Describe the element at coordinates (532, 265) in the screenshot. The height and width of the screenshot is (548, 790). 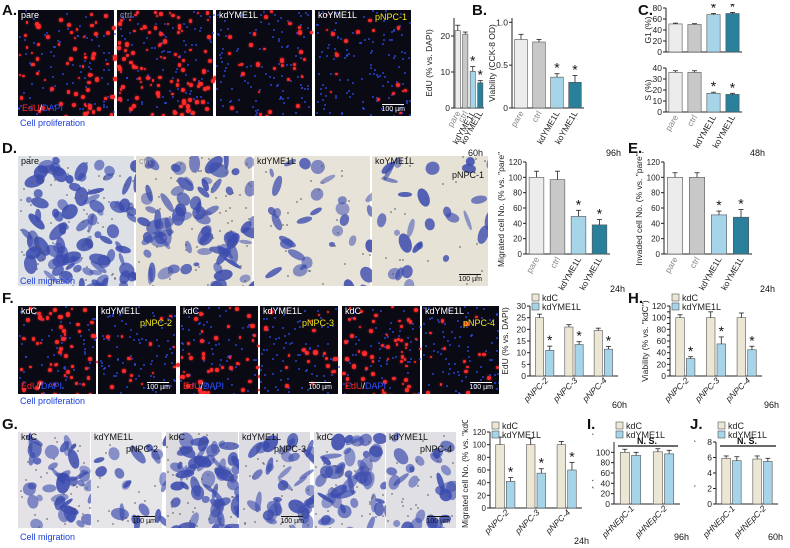
I see `x-tick-label: pare` at that location.